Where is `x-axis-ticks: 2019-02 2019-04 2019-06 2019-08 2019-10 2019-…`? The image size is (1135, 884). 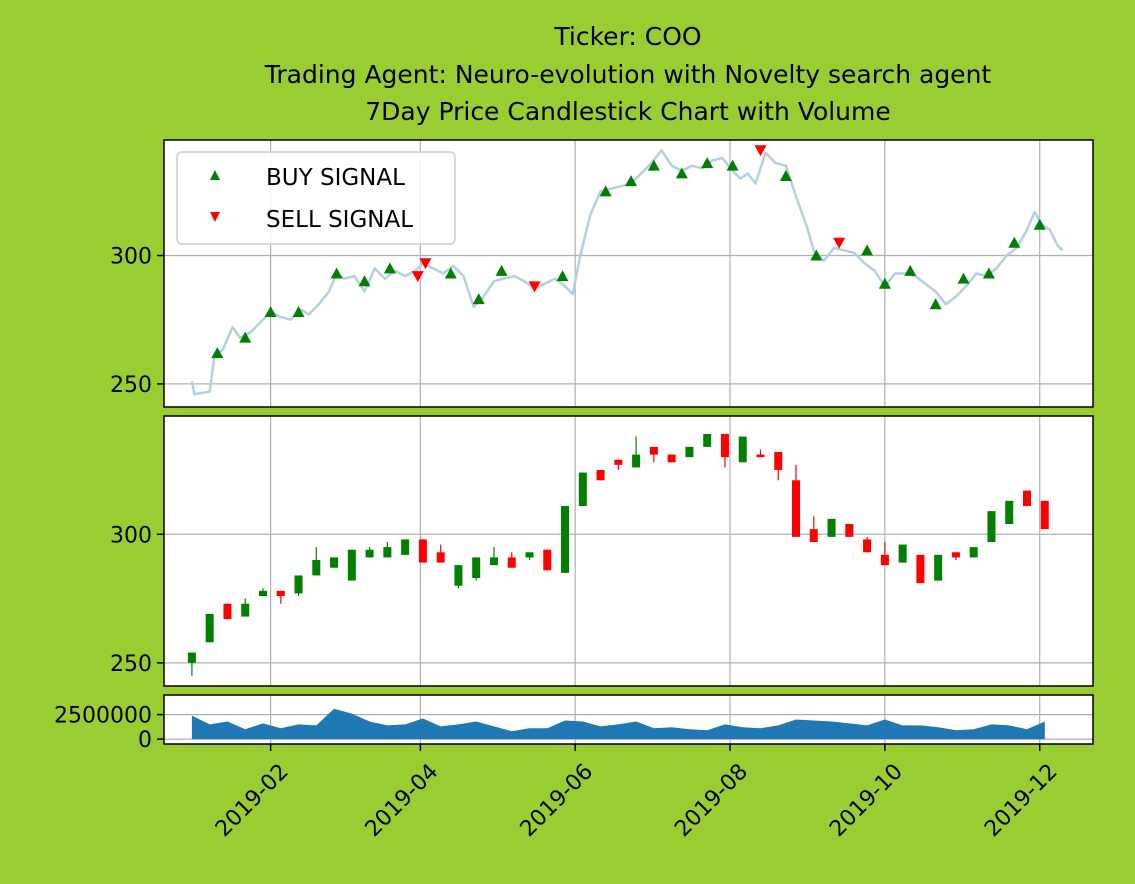 x-axis-ticks: 2019-02 2019-04 2019-06 2019-08 2019-10 2019-… is located at coordinates (637, 793).